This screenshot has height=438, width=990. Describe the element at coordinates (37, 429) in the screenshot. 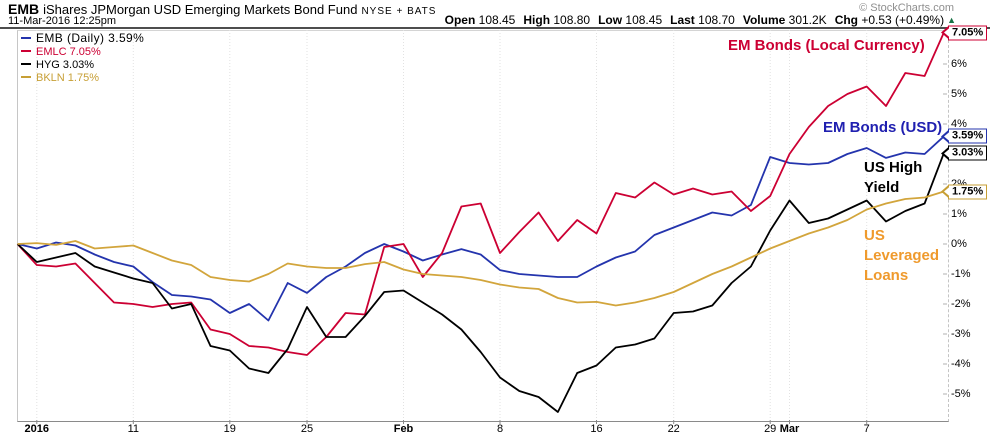

I see `x-axis-label: 2016` at that location.